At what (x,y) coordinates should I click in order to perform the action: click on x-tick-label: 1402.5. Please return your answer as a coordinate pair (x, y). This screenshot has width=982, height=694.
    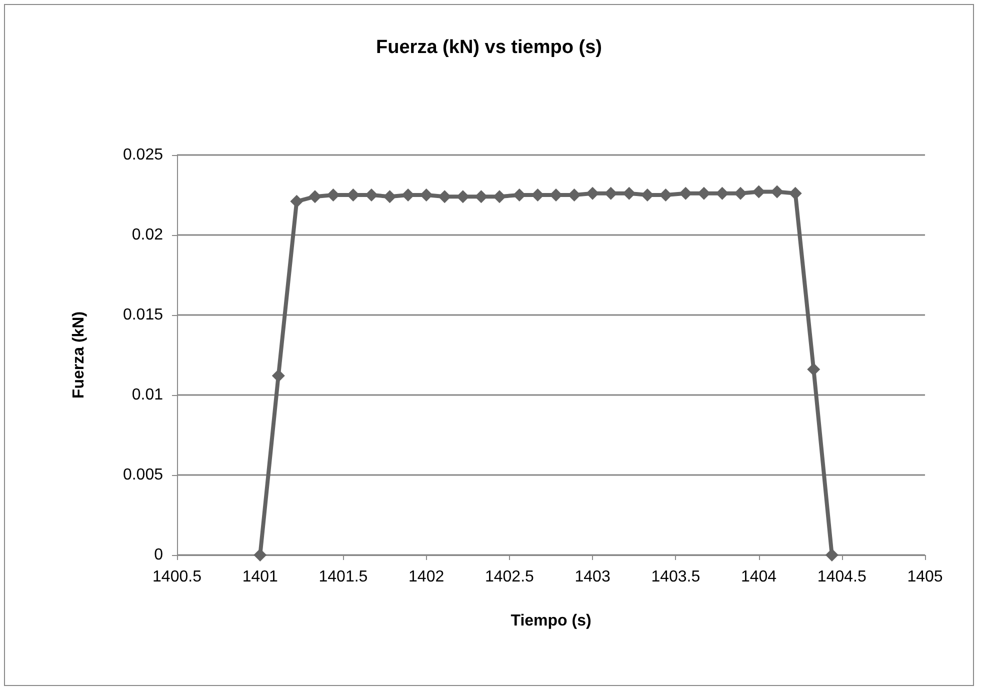
    Looking at the image, I should click on (509, 577).